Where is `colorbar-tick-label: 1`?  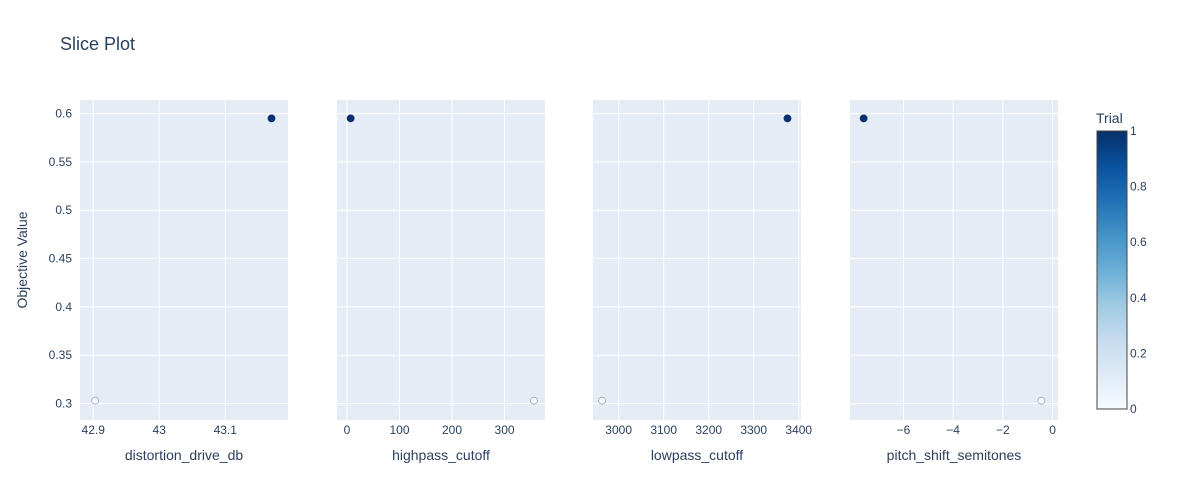
colorbar-tick-label: 1 is located at coordinates (1133, 131).